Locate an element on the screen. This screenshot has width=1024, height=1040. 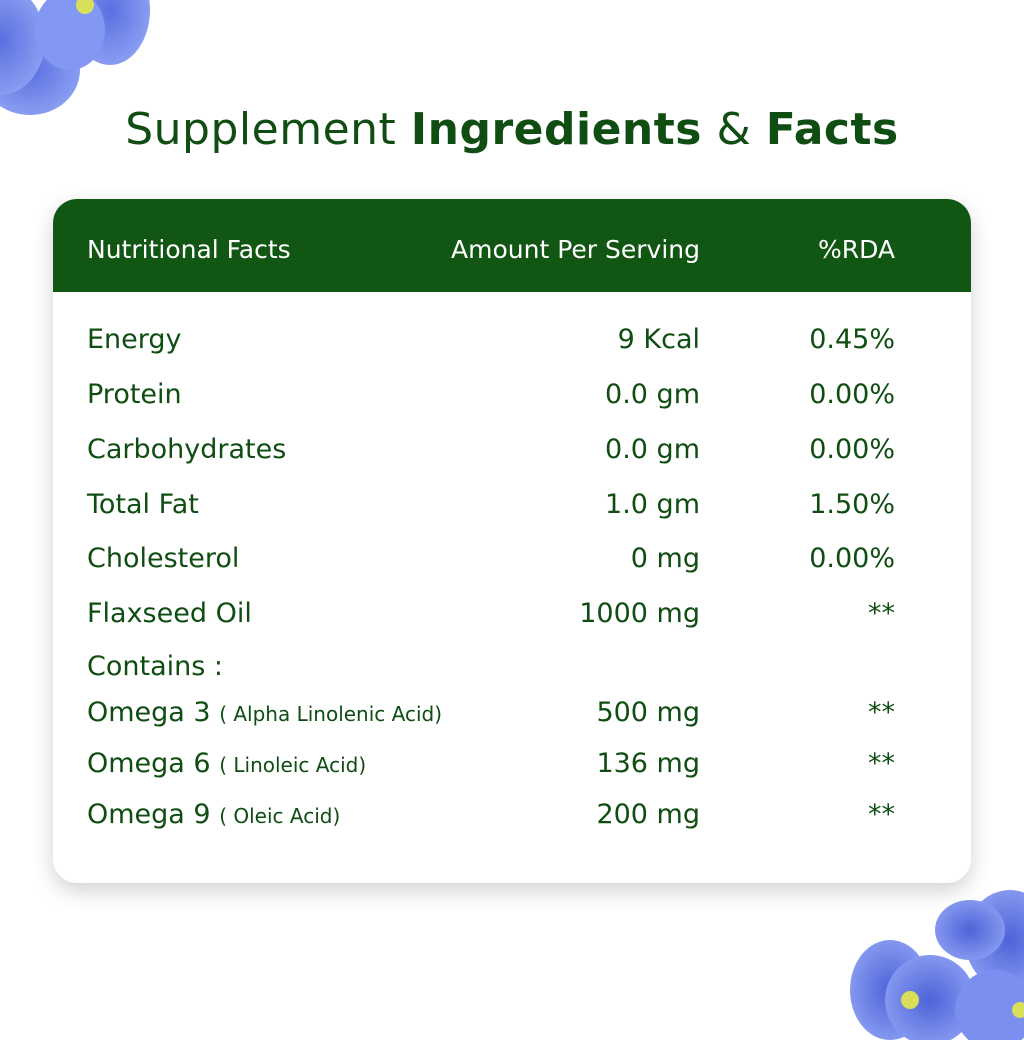
table-row: Protein 0.0 gm 0.00% is located at coordinates (512, 399).